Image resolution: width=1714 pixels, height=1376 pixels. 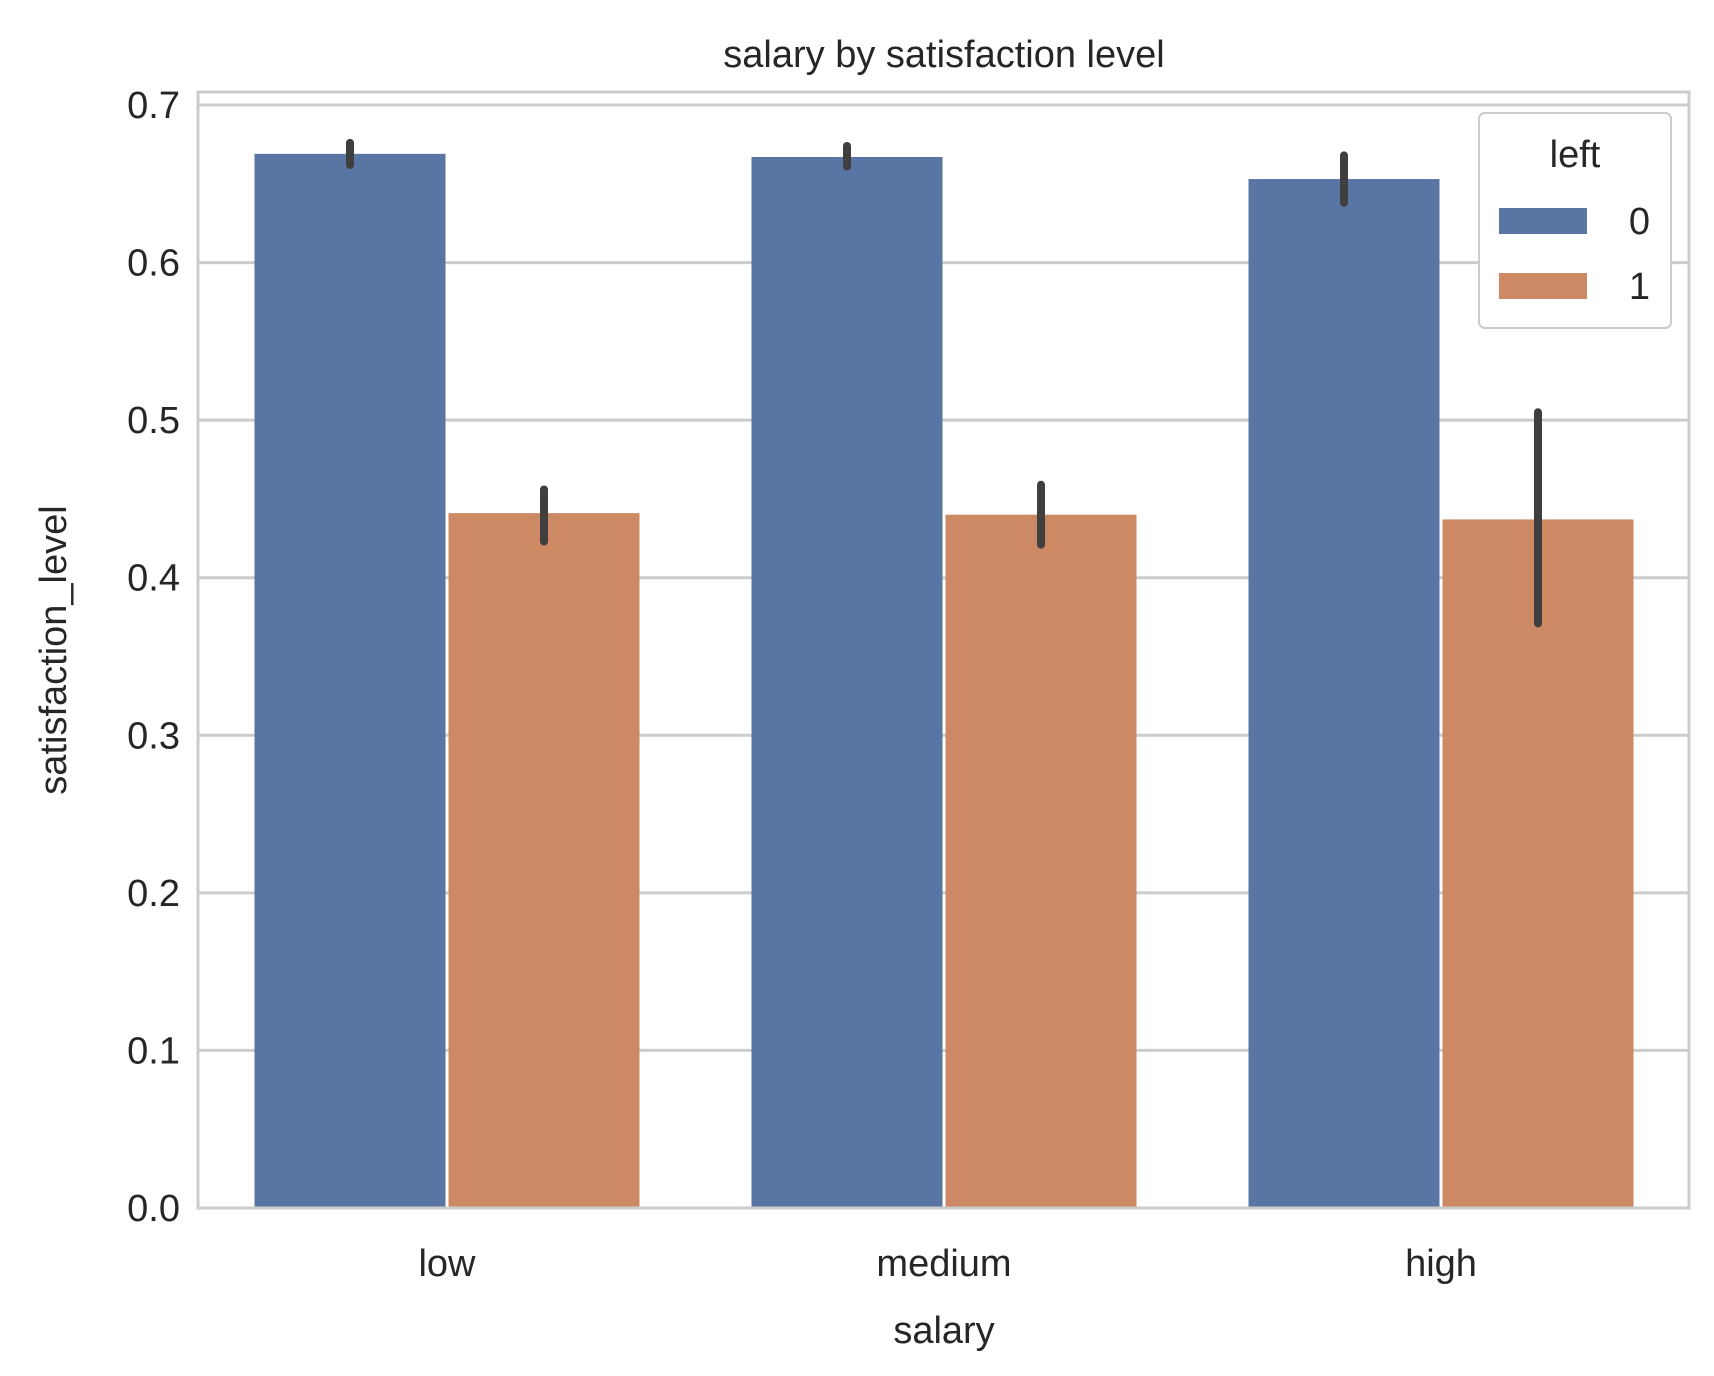 I want to click on y-tick-label: 0.6, so click(x=153, y=264).